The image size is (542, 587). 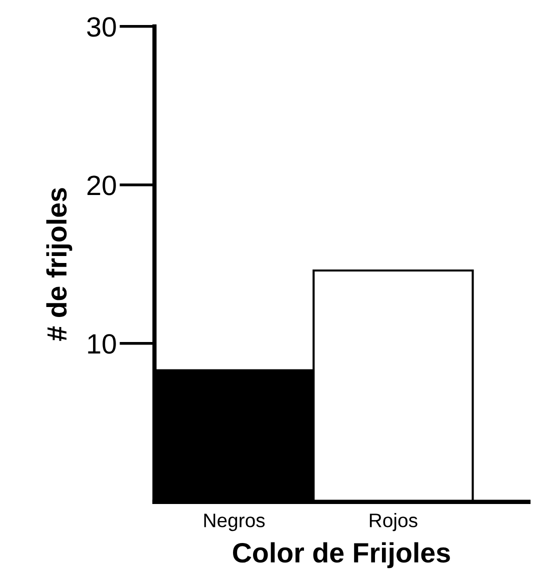 I want to click on y-axis-title: # de frijoles, so click(x=59, y=264).